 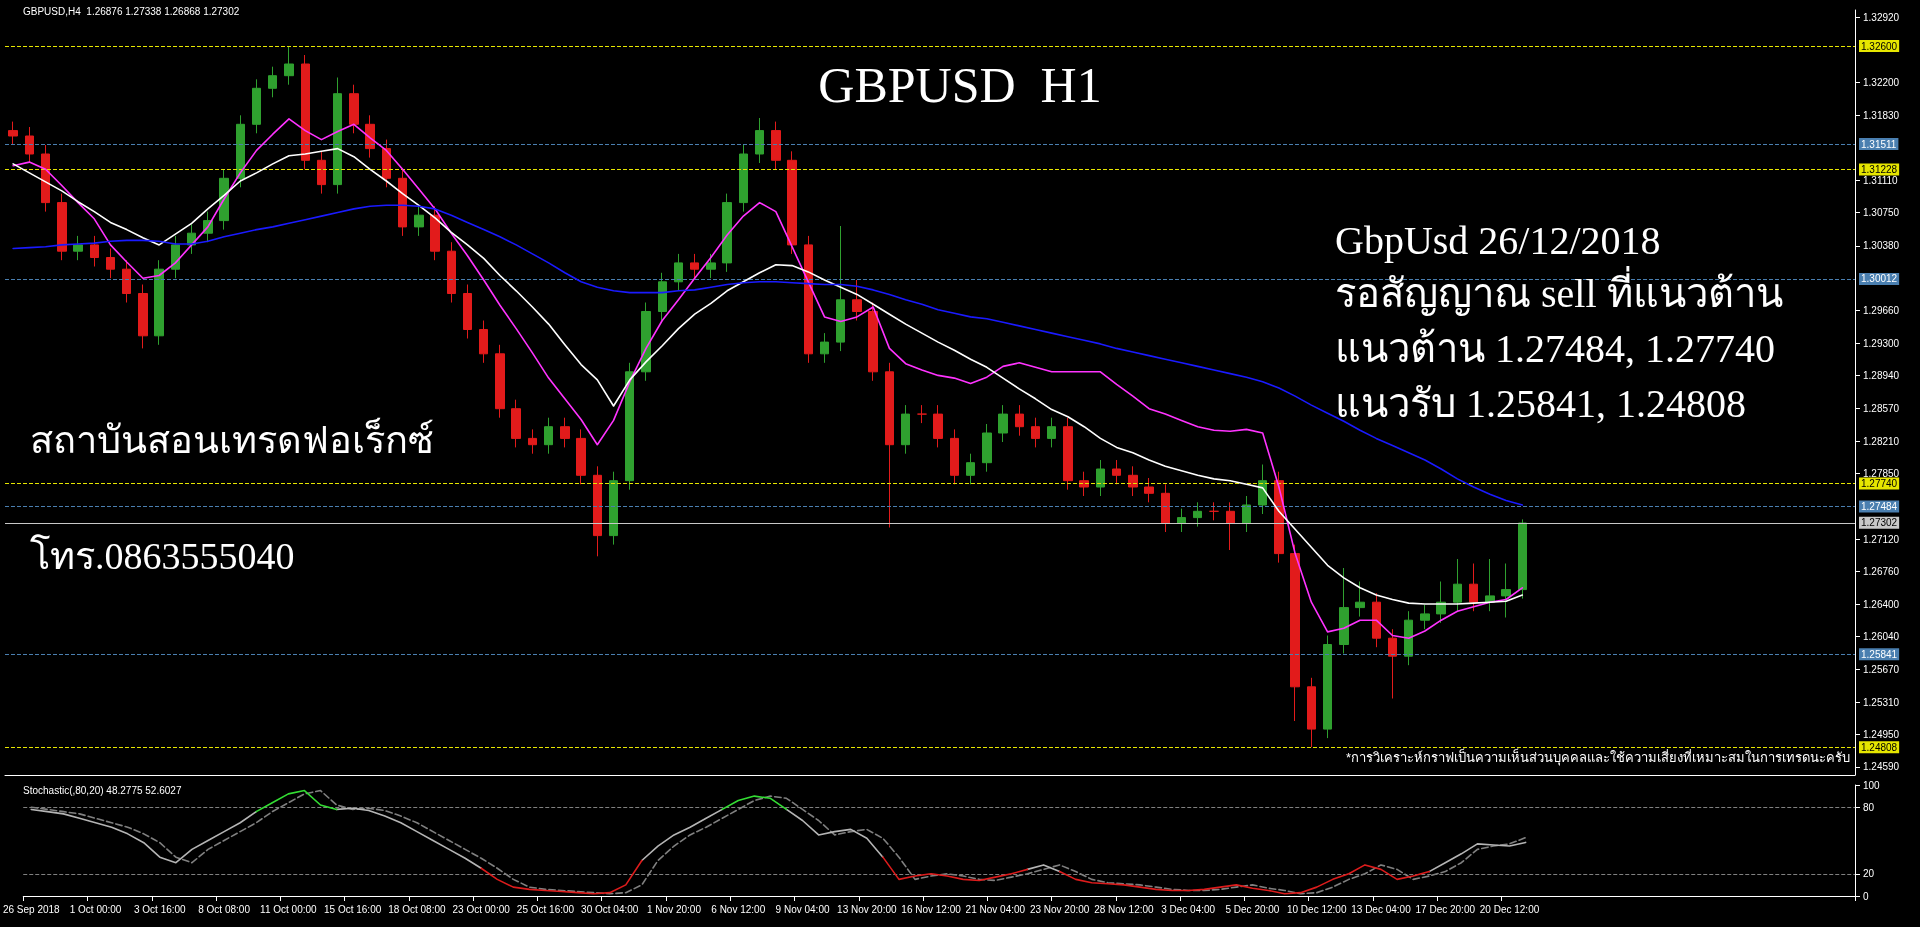 What do you see at coordinates (1881, 604) in the screenshot?
I see `y-tick-label: 1.26400` at bounding box center [1881, 604].